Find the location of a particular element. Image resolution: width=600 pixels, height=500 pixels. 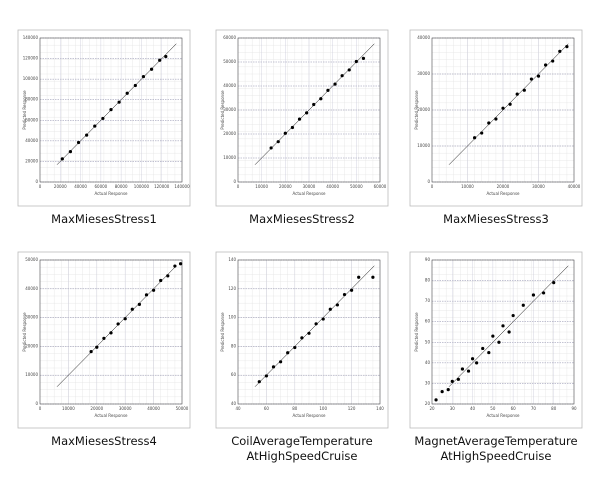

x-tick-label: 40 is located at coordinates (473, 408).